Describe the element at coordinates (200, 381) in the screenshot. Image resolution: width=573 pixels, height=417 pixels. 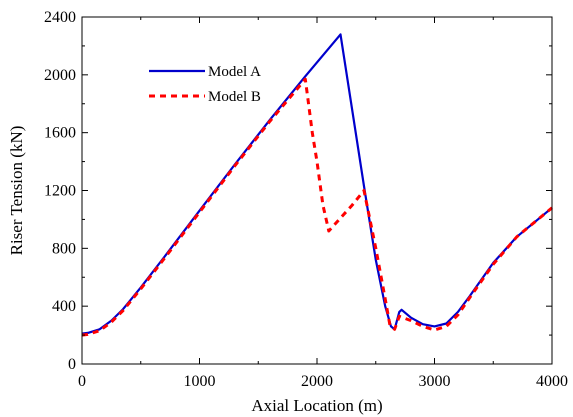
I see `x-tick-label: 1000` at that location.